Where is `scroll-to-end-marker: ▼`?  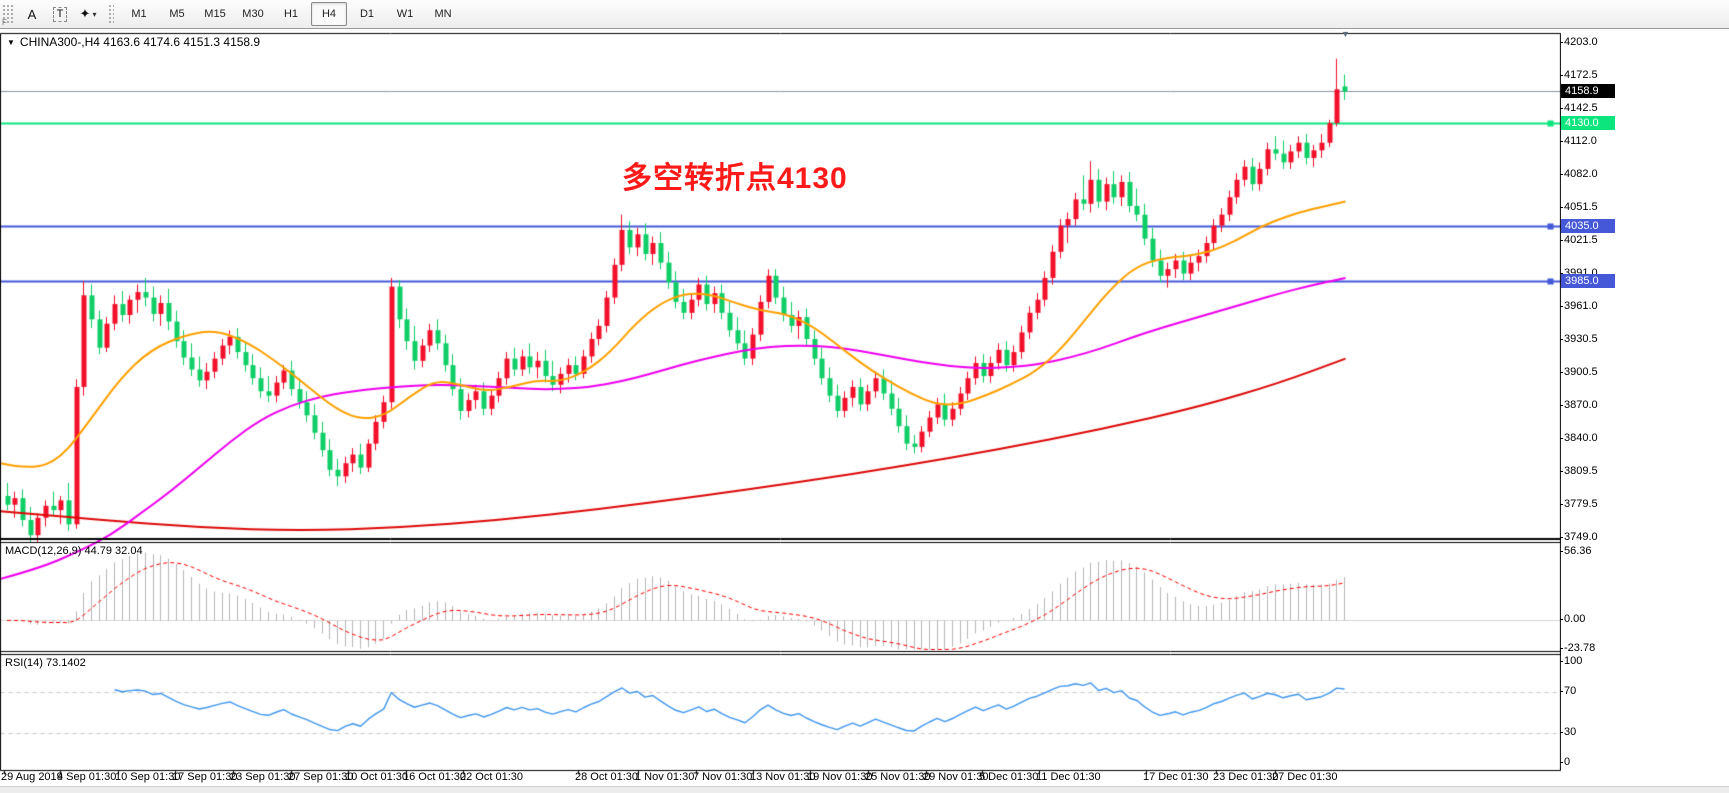 scroll-to-end-marker: ▼ is located at coordinates (1345, 34).